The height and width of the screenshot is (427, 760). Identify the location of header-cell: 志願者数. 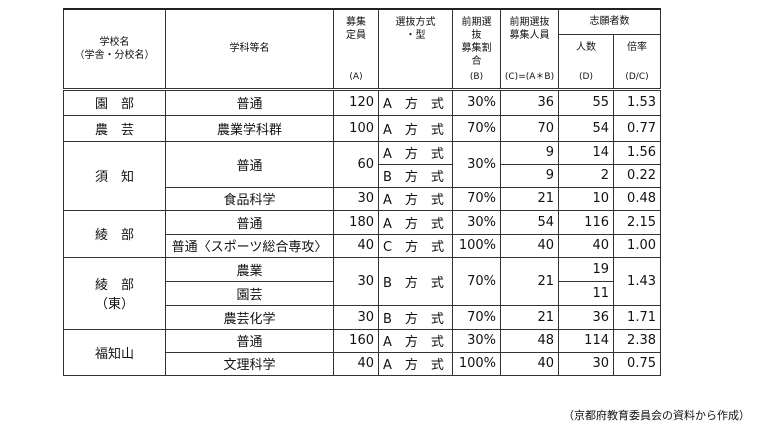
(609, 21).